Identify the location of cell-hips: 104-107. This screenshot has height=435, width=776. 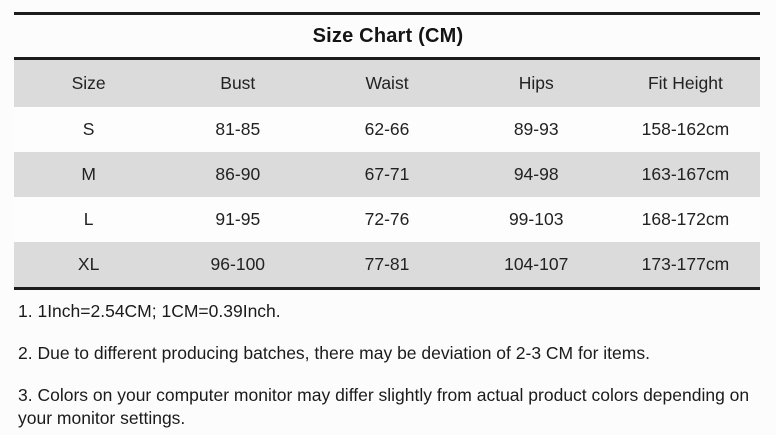
(536, 264).